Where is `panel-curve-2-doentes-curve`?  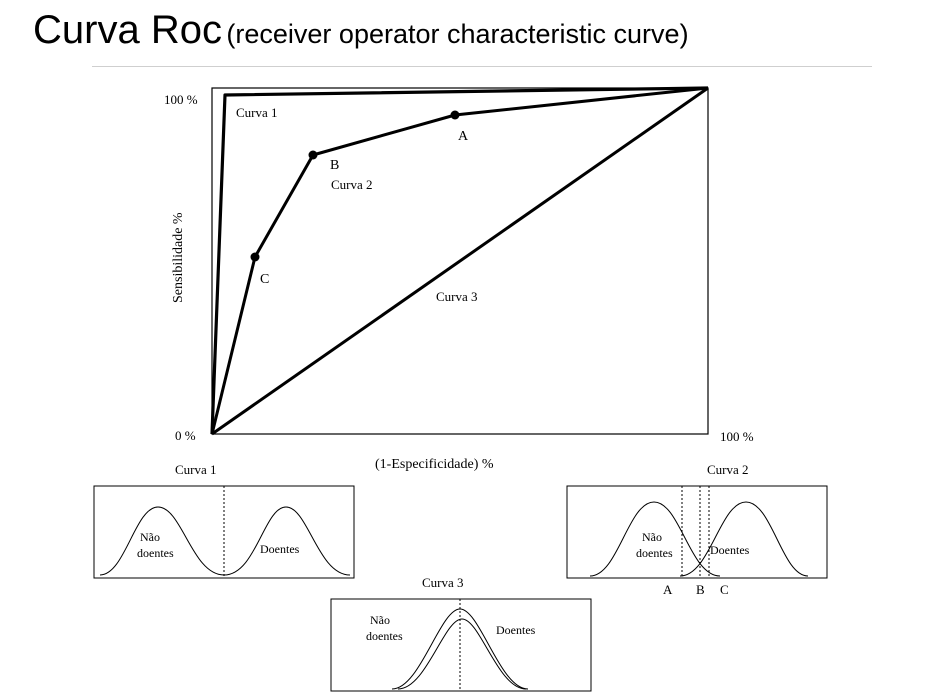 panel-curve-2-doentes-curve is located at coordinates (744, 539).